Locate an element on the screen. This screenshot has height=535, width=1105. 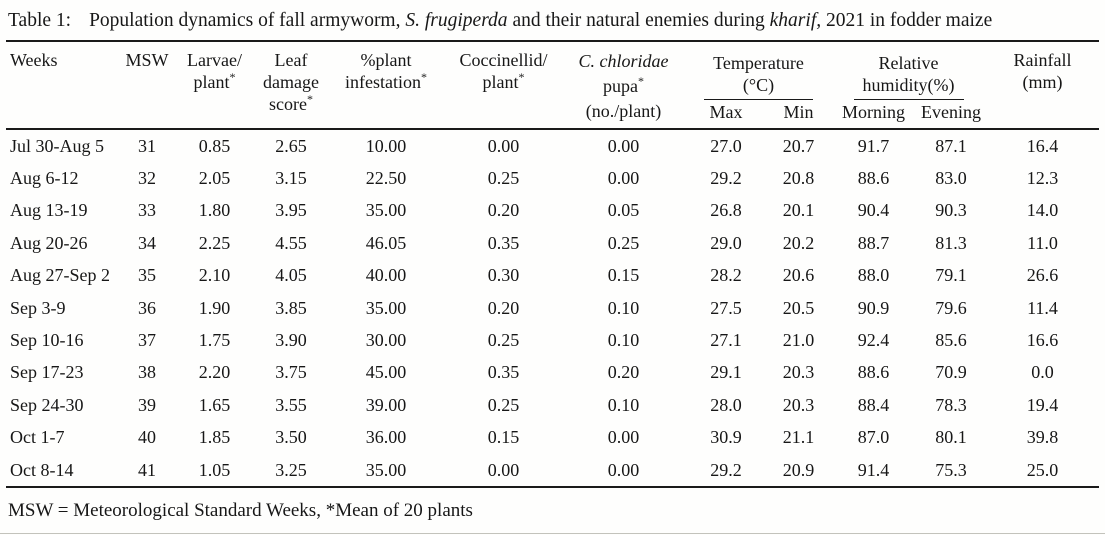
cell: 2.10 is located at coordinates (214, 275).